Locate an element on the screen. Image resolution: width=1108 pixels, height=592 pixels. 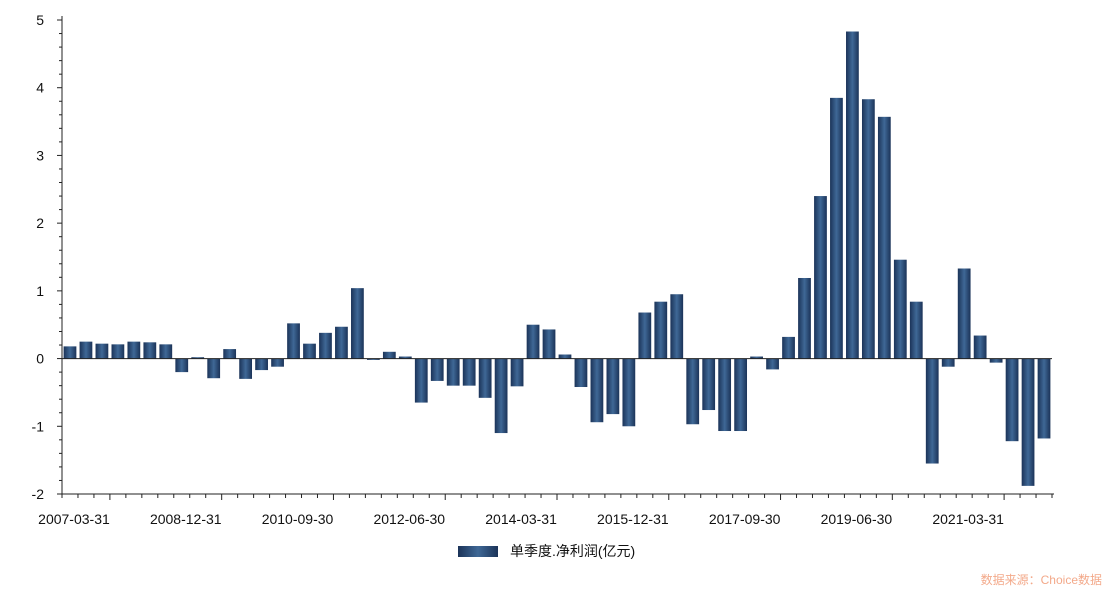
legend: 单季度.净利润(亿元) is located at coordinates (546, 551).